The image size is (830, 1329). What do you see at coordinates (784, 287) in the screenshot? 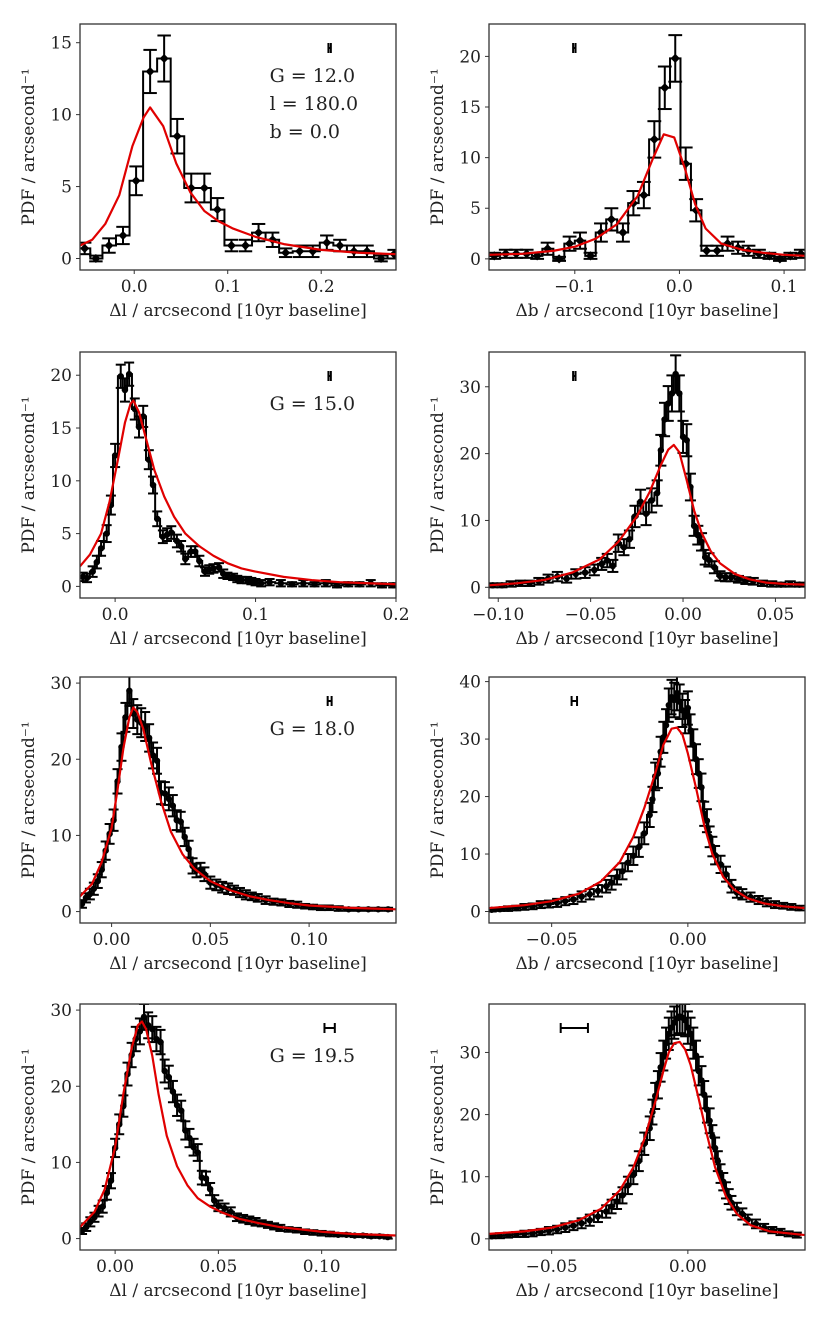
I see `x-tick-label: 0.1` at bounding box center [784, 287].